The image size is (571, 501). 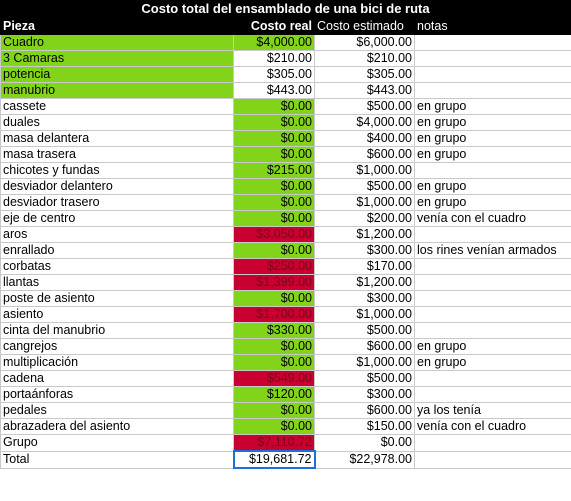 I want to click on cell-costo-estimado: $4,000.00, so click(x=364, y=122).